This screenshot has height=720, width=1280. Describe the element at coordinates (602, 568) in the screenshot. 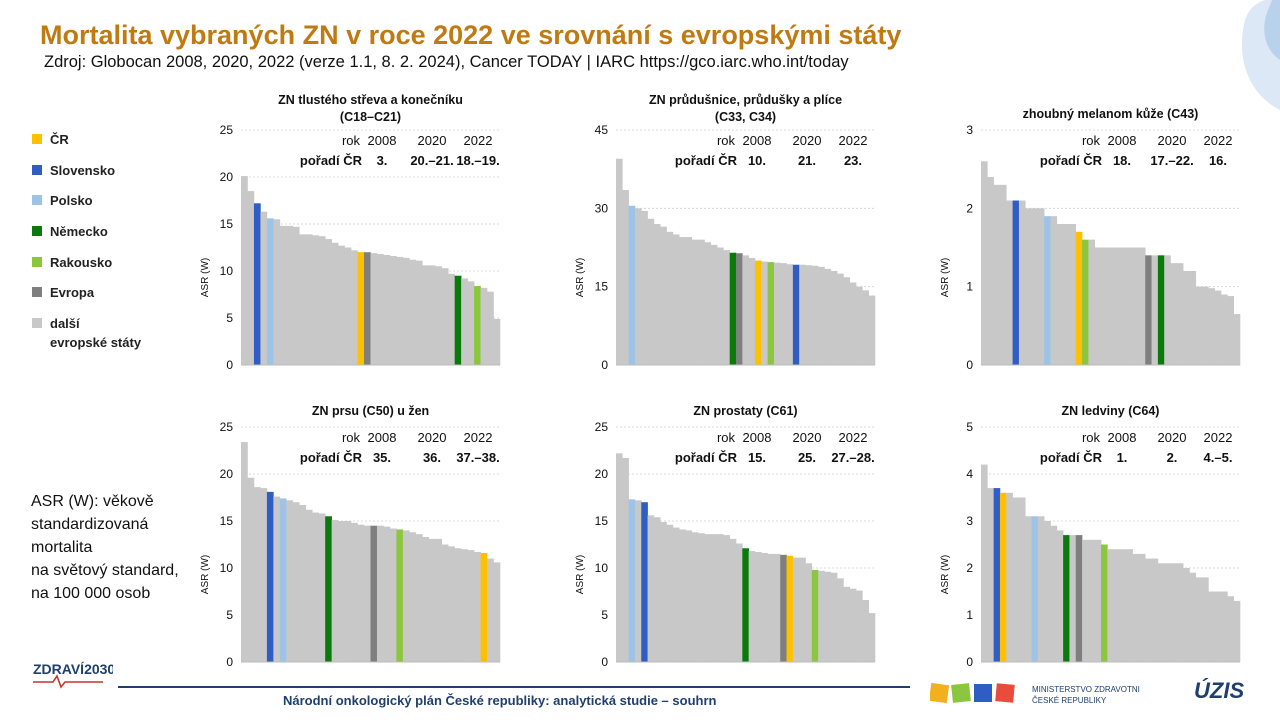

I see `y-tick-label: 10` at that location.